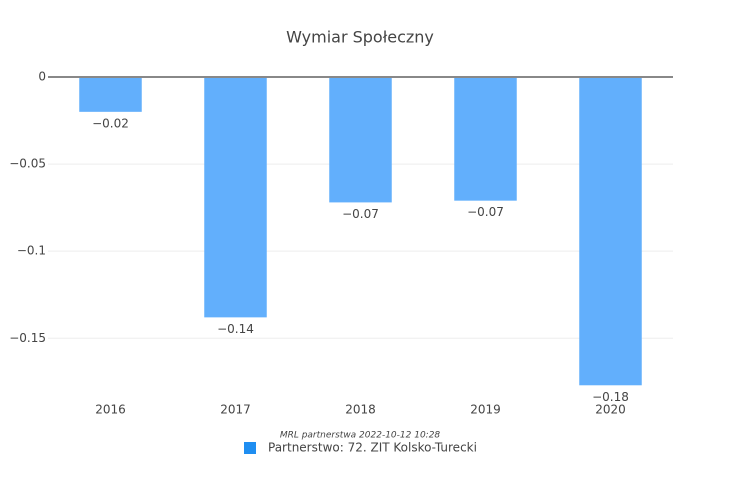  I want to click on x-tick-label: 2017, so click(235, 410).